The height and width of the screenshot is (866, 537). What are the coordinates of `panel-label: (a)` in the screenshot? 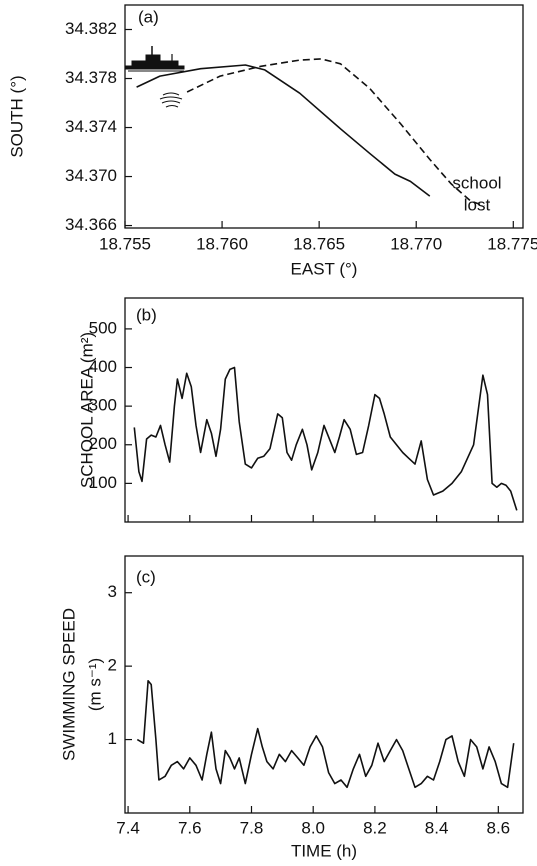 It's located at (148, 16).